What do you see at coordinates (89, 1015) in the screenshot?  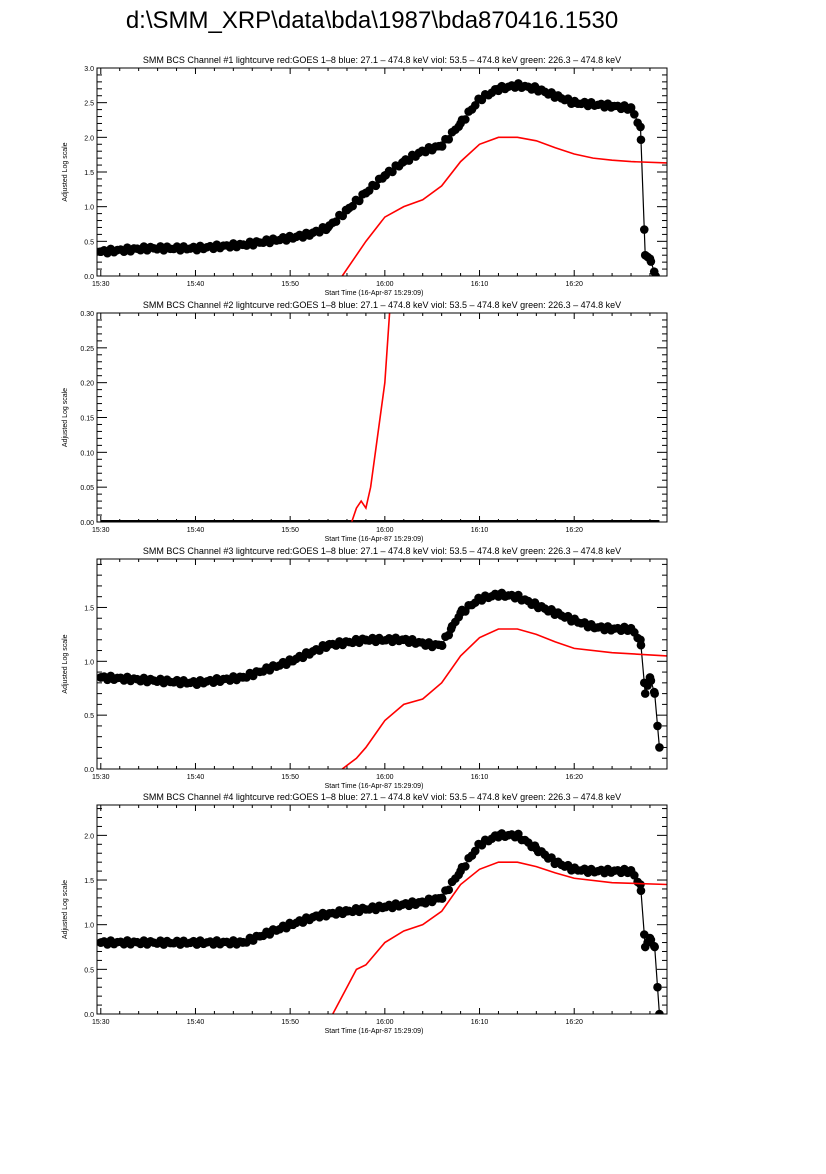 I see `y-tick-label: 0.0` at bounding box center [89, 1015].